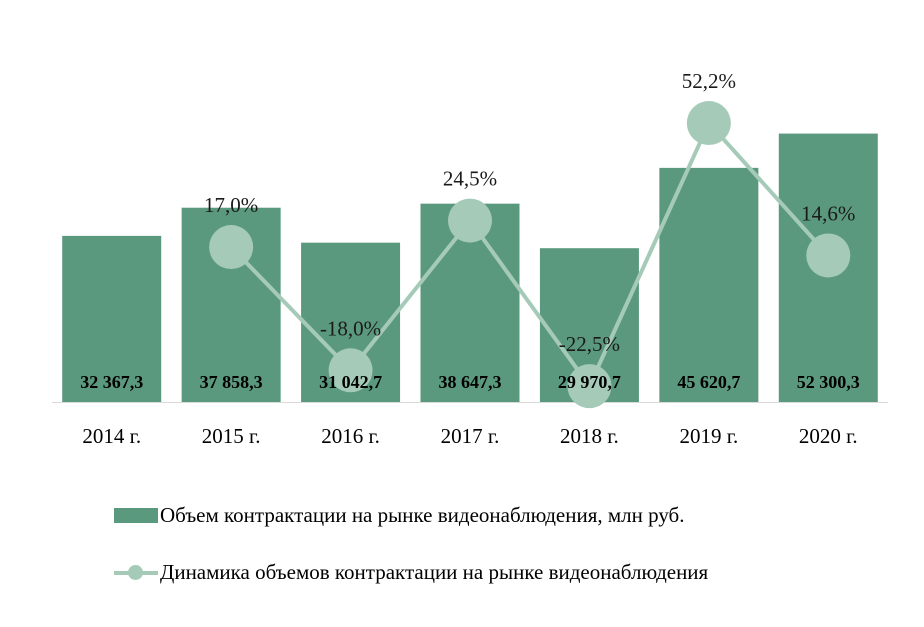  I want to click on bar-value-label-3: 38 647,3, so click(470, 382).